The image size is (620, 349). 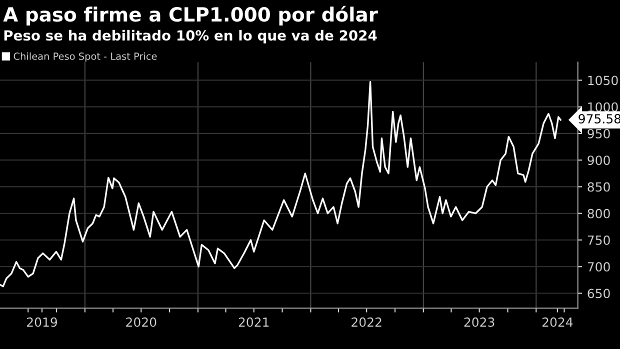 I want to click on chart-subtitle: Peso se ha debilitado 10% en lo que va de 2024, so click(x=190, y=37).